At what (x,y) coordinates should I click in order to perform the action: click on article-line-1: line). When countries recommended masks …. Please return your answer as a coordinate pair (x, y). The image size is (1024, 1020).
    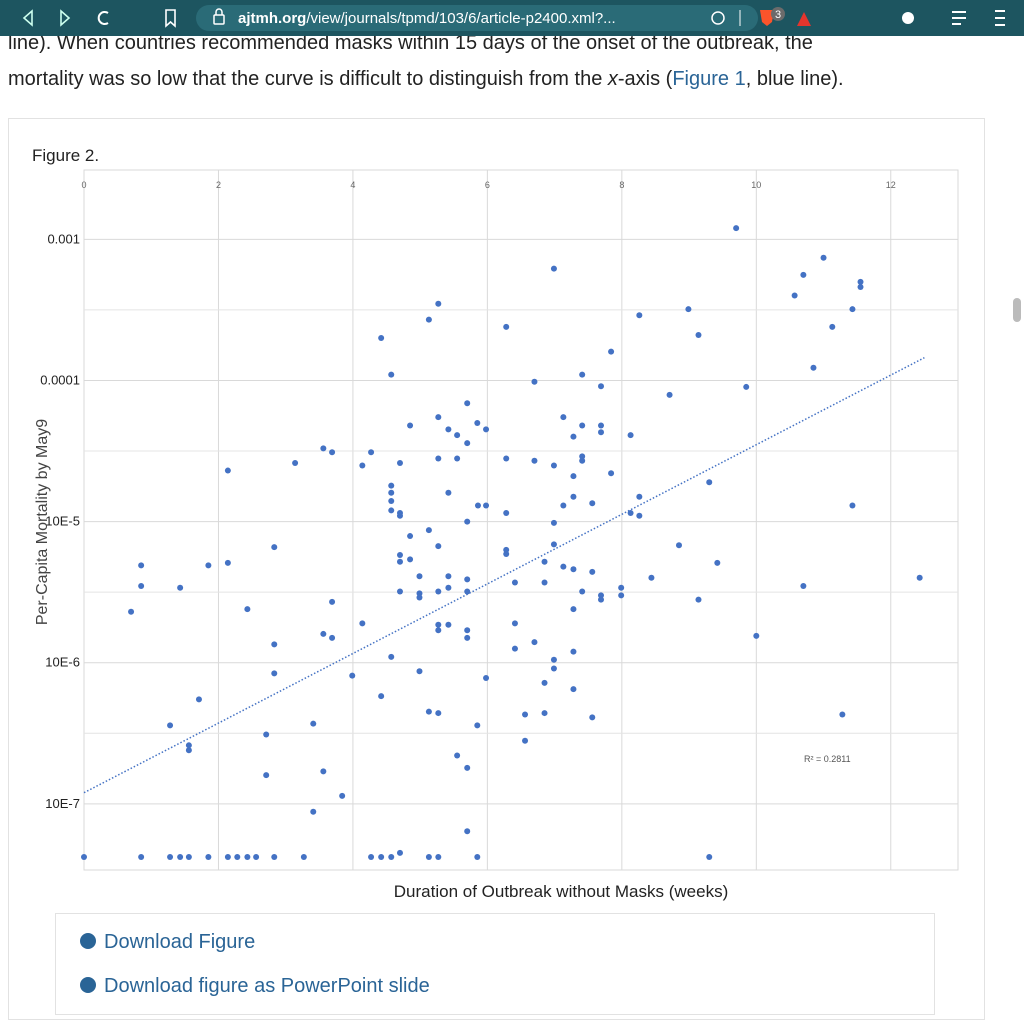
    Looking at the image, I should click on (410, 43).